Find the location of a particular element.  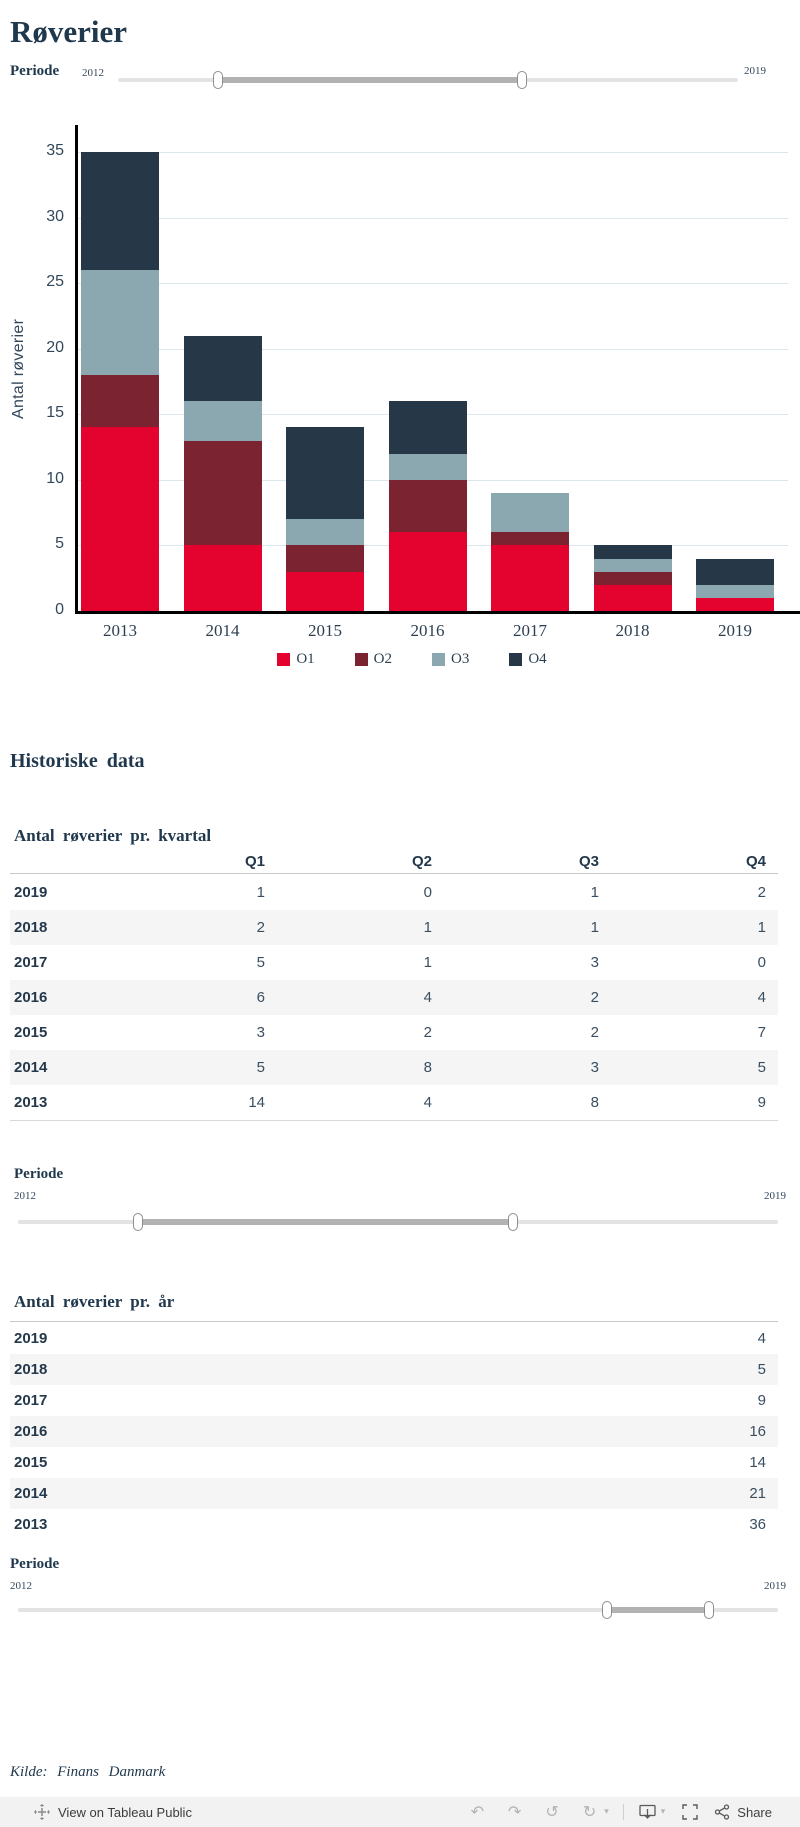

bar-segment-2019-o4 is located at coordinates (735, 571).